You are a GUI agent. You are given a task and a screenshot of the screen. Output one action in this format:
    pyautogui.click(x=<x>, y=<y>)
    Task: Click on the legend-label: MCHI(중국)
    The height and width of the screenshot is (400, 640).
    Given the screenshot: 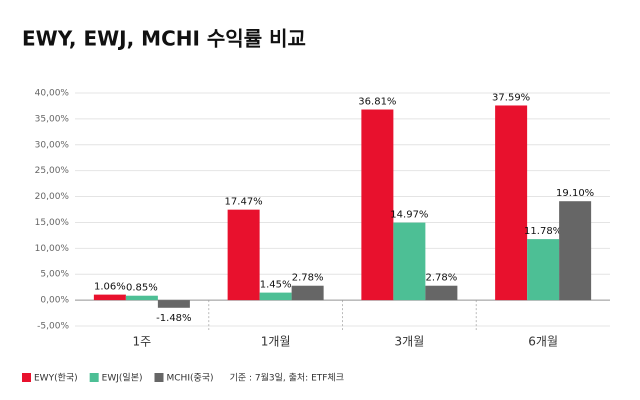 What is the action you would take?
    pyautogui.click(x=190, y=378)
    